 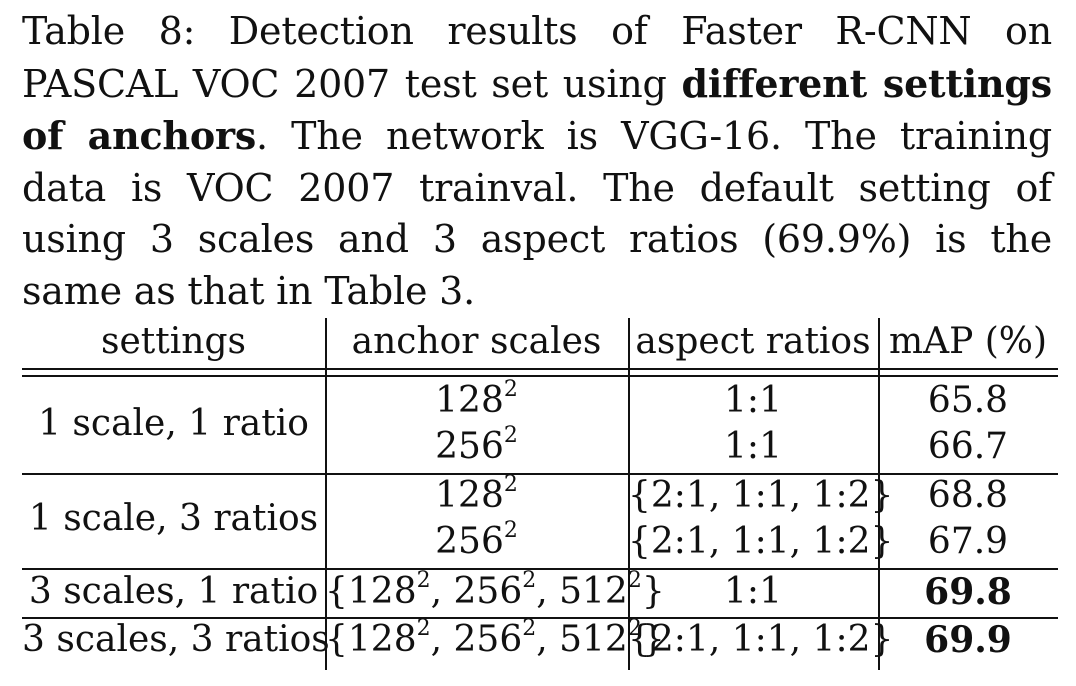 I want to click on header-settings: settings, so click(x=173, y=341).